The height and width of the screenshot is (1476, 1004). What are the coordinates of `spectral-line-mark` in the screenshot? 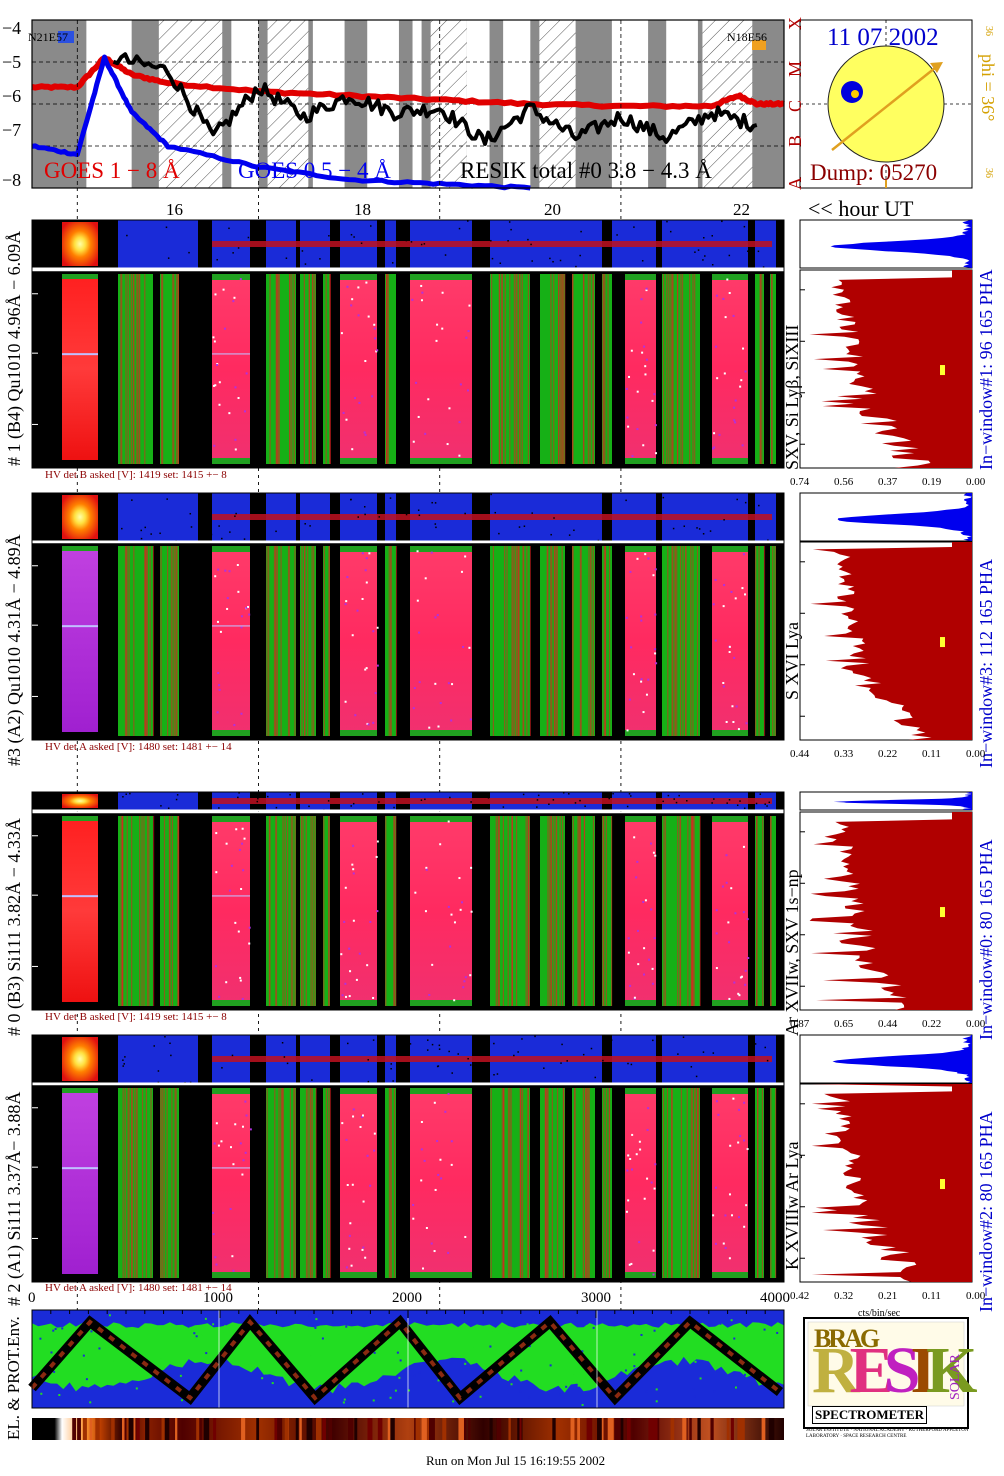 It's located at (80, 1168).